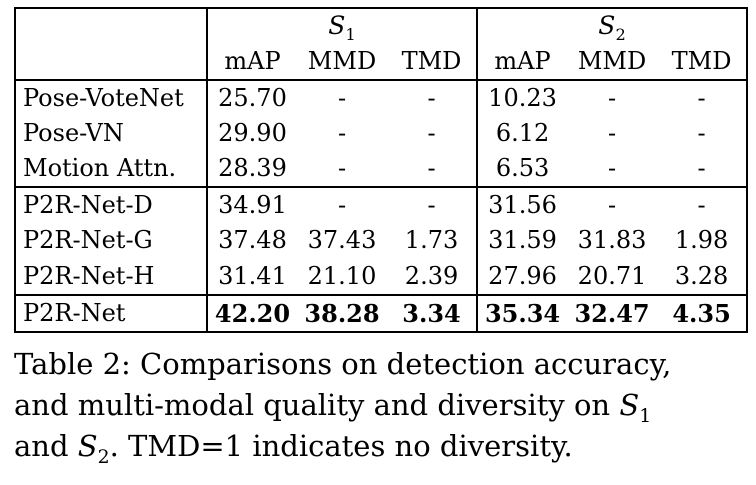 This screenshot has width=756, height=485. I want to click on value-cell: 25.70, so click(252, 97).